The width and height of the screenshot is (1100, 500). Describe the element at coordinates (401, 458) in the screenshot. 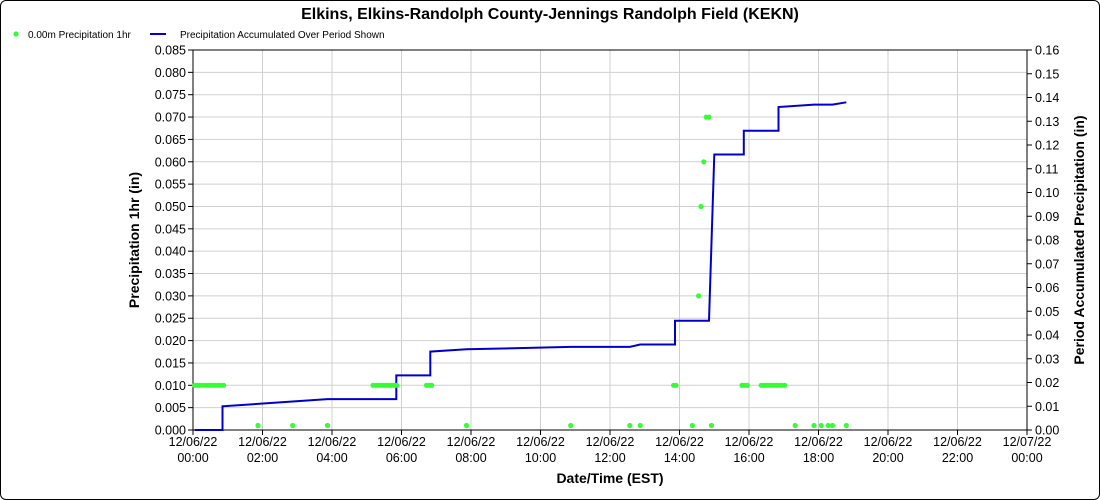

I see `x-tick-time: 06:00` at that location.